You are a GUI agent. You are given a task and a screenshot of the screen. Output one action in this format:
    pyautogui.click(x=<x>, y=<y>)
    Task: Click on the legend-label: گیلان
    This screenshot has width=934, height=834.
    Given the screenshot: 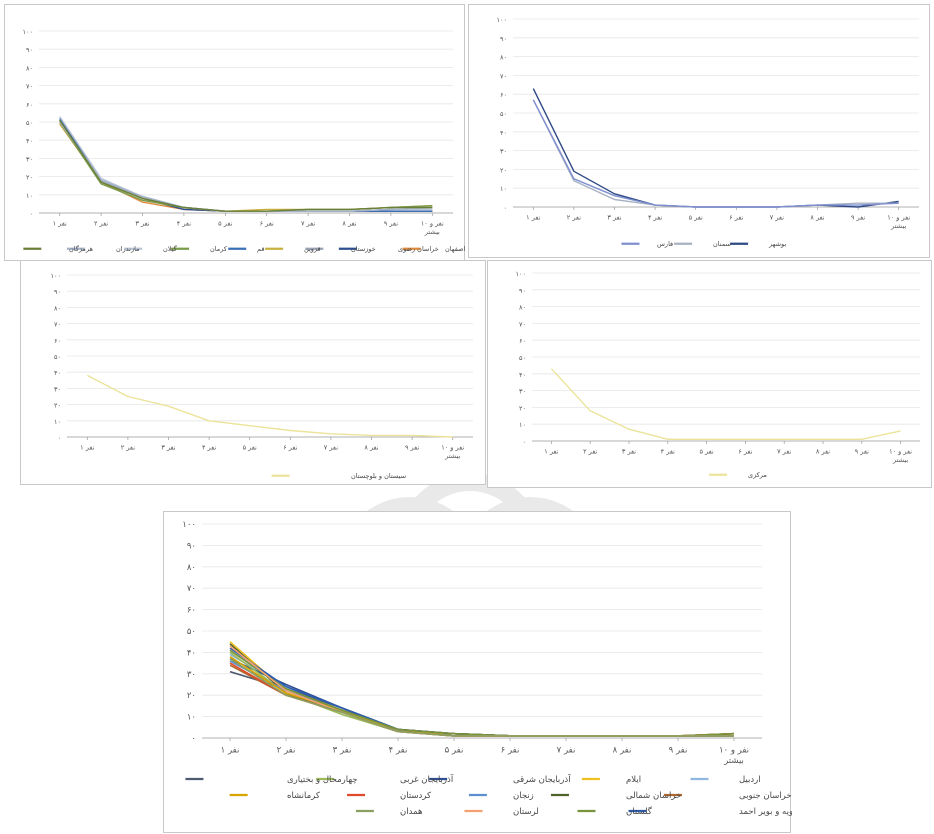 What is the action you would take?
    pyautogui.click(x=170, y=249)
    